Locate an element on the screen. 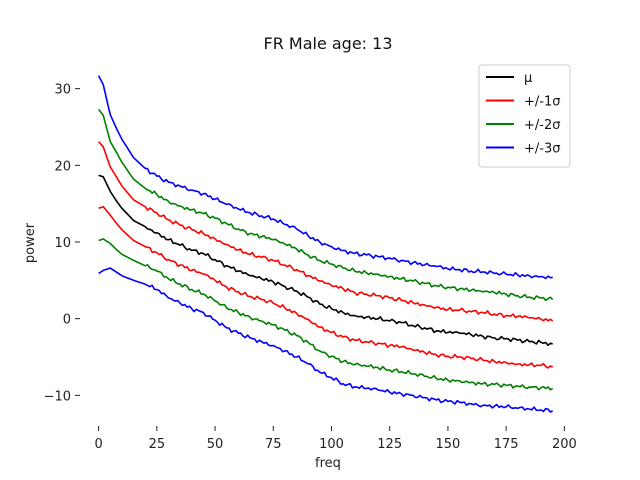 This screenshot has height=480, width=640. x-tick-label: 175 is located at coordinates (506, 444).